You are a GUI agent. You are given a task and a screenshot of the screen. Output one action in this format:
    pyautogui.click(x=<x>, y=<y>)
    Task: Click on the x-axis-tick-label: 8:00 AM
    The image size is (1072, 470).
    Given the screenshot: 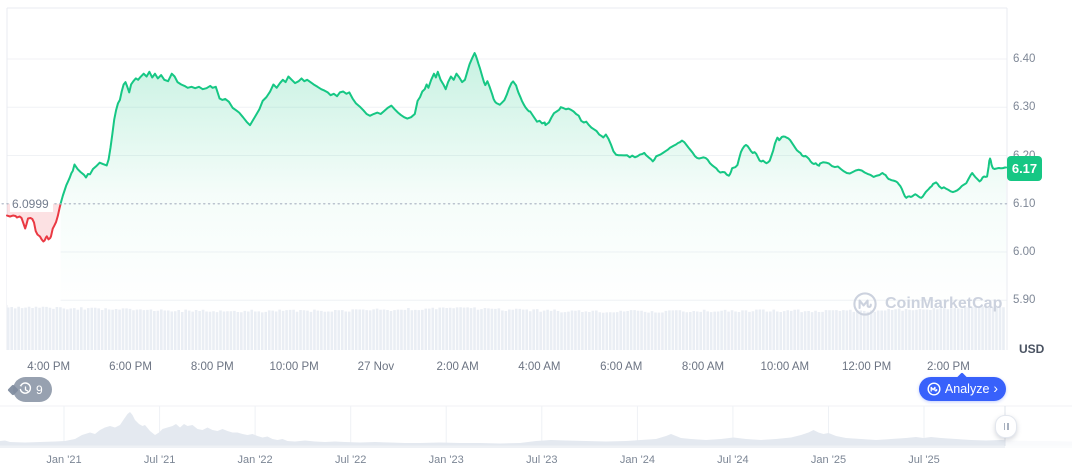 What is the action you would take?
    pyautogui.click(x=703, y=367)
    